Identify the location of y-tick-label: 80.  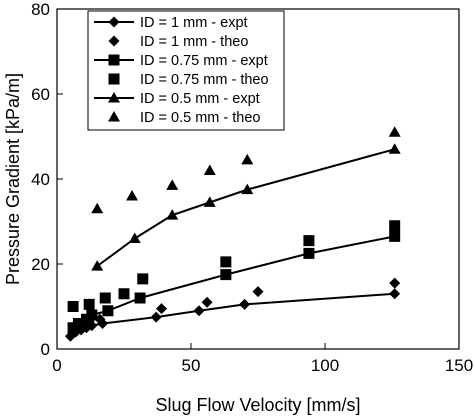
(40, 9).